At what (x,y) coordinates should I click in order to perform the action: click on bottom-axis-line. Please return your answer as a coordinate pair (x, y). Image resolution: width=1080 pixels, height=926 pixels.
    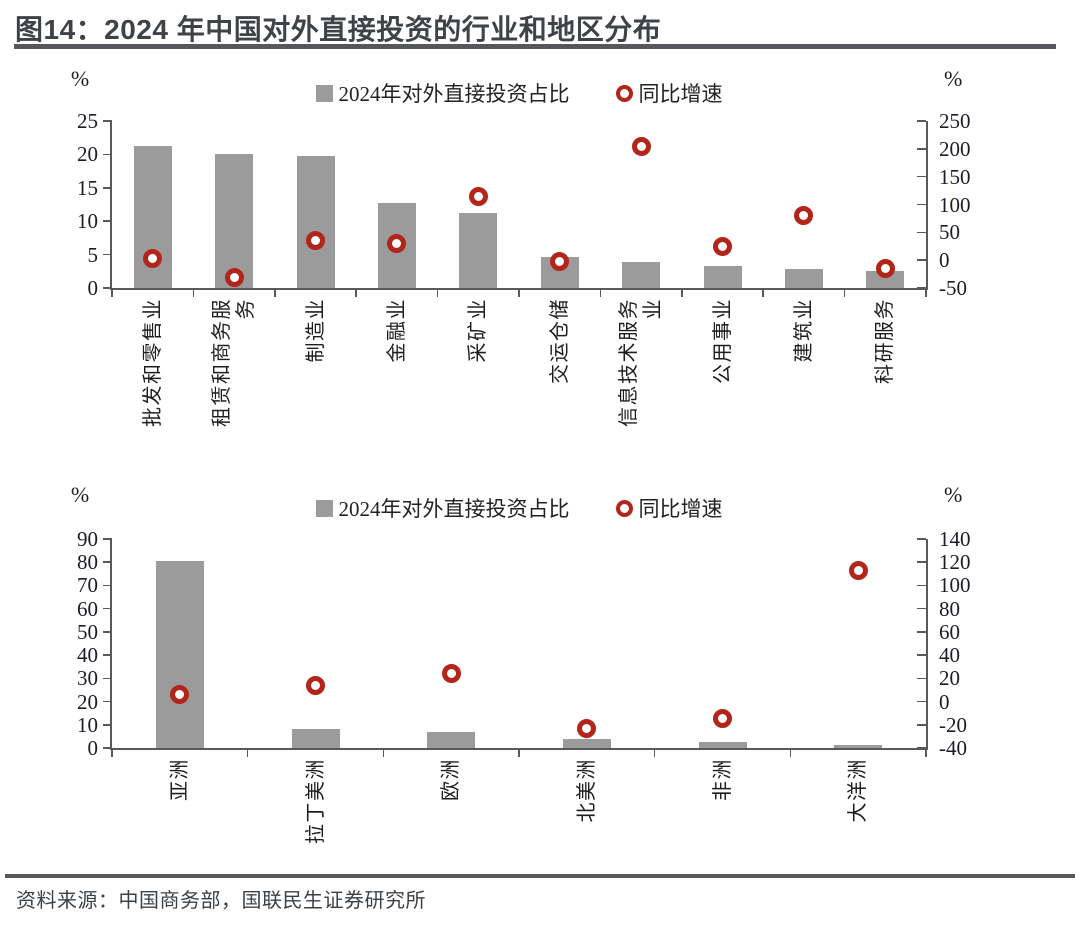
    Looking at the image, I should click on (519, 289).